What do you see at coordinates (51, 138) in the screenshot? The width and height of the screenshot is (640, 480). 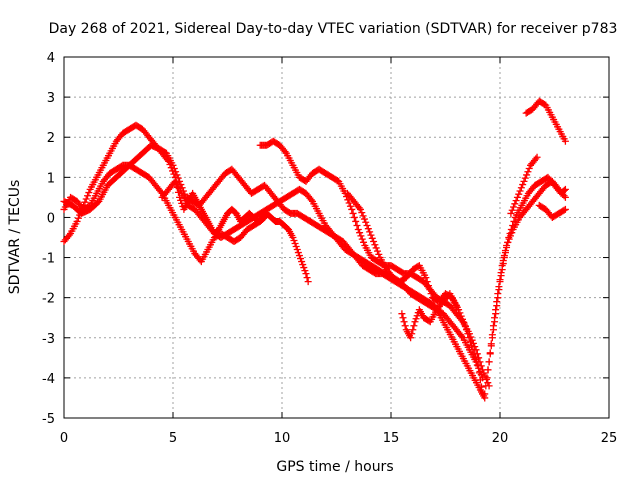 I see `y-tick-label: 2` at bounding box center [51, 138].